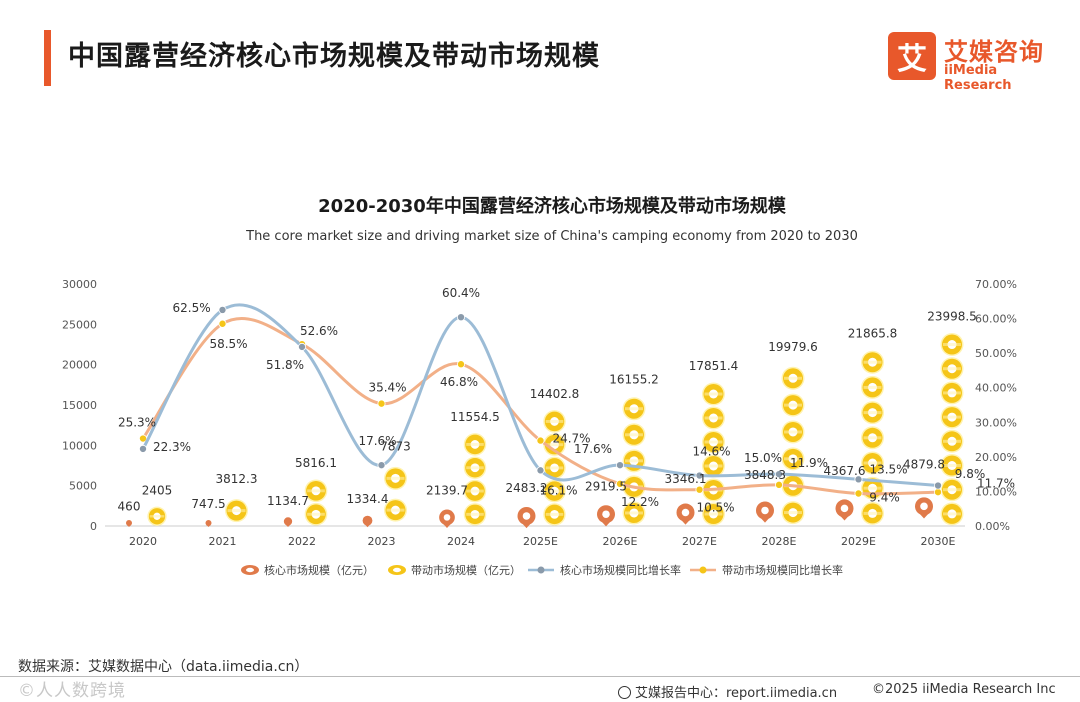 This screenshot has width=1080, height=702. Describe the element at coordinates (640, 502) in the screenshot. I see `data-label: 12.2%` at that location.